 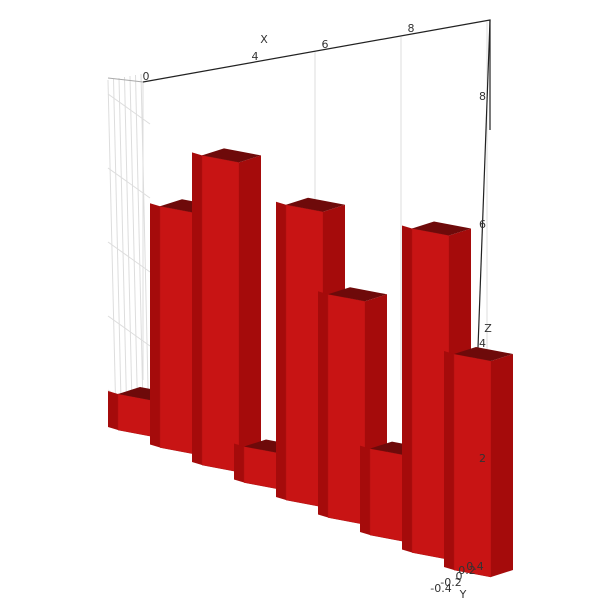 I want to click on x-axis-title: X, so click(x=264, y=39).